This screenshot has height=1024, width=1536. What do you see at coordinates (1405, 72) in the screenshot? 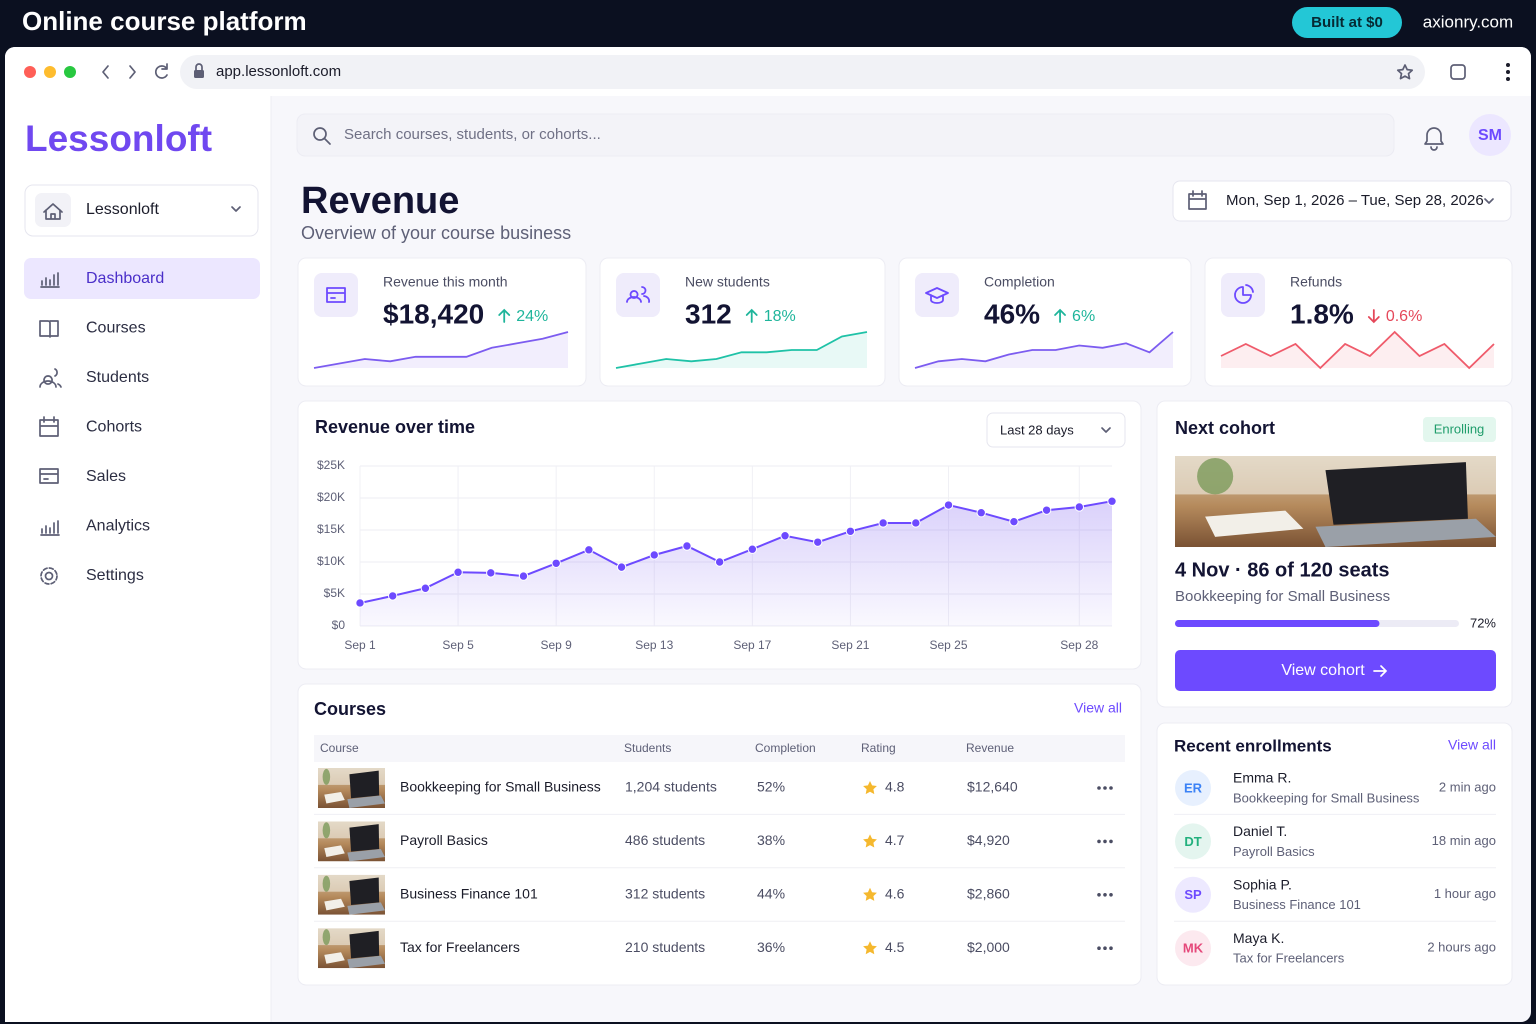
I see `bookmark` at bounding box center [1405, 72].